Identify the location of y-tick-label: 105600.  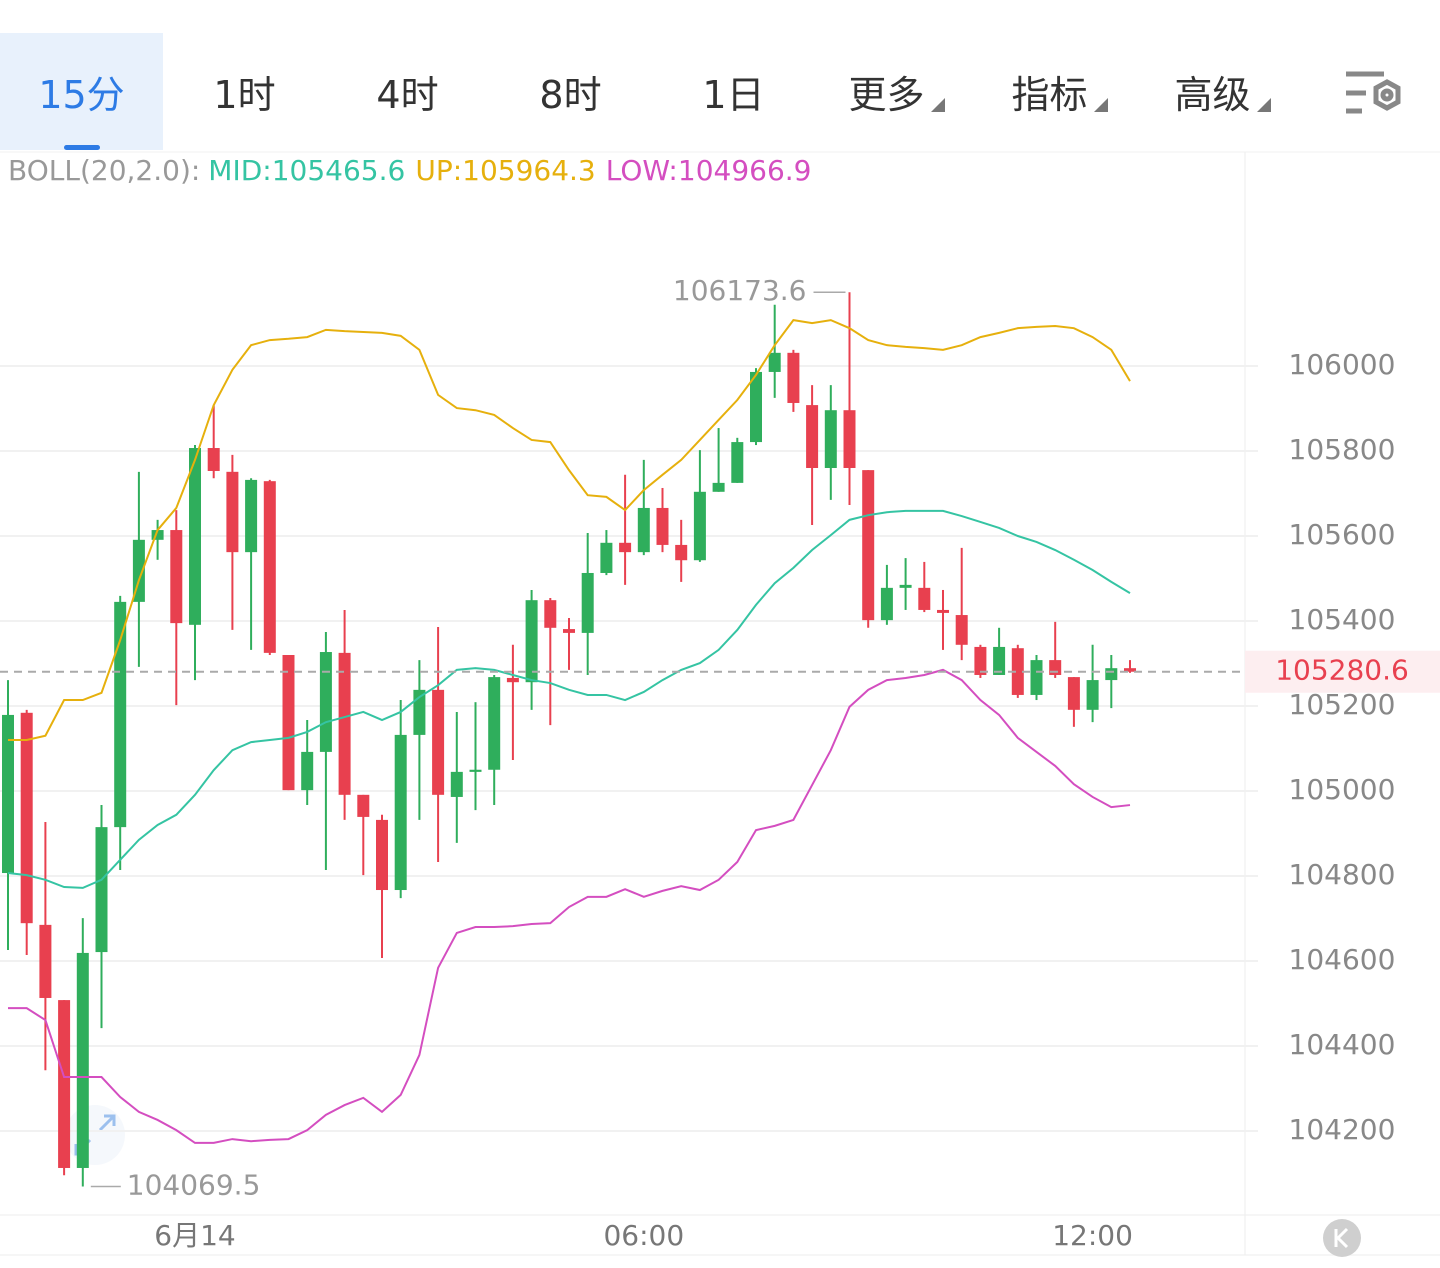
(1342, 534).